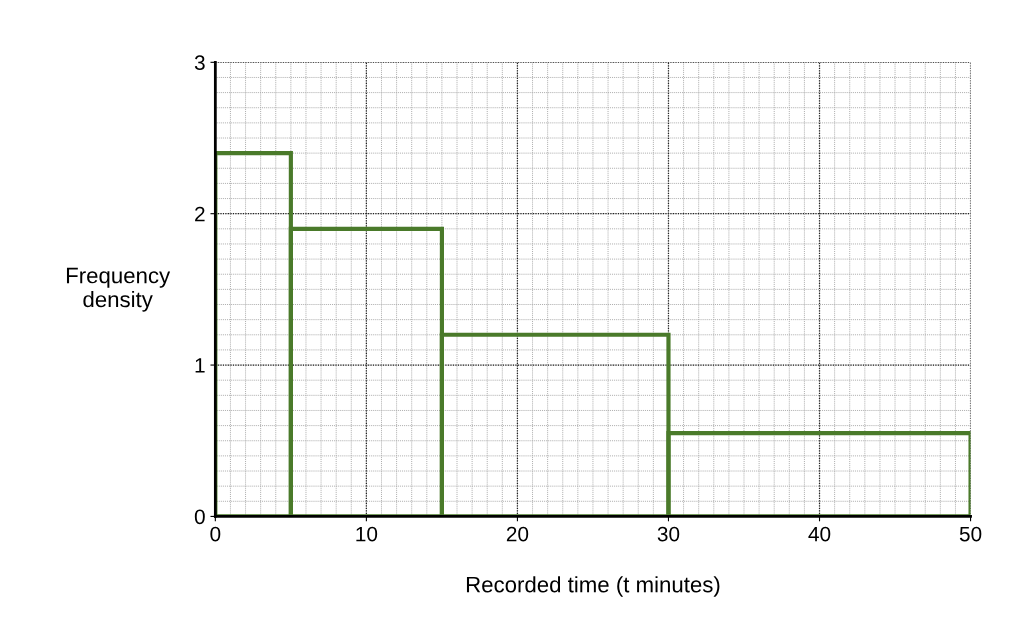 This screenshot has height=617, width=1011. What do you see at coordinates (199, 63) in the screenshot?
I see `y-tick-label: 3` at bounding box center [199, 63].